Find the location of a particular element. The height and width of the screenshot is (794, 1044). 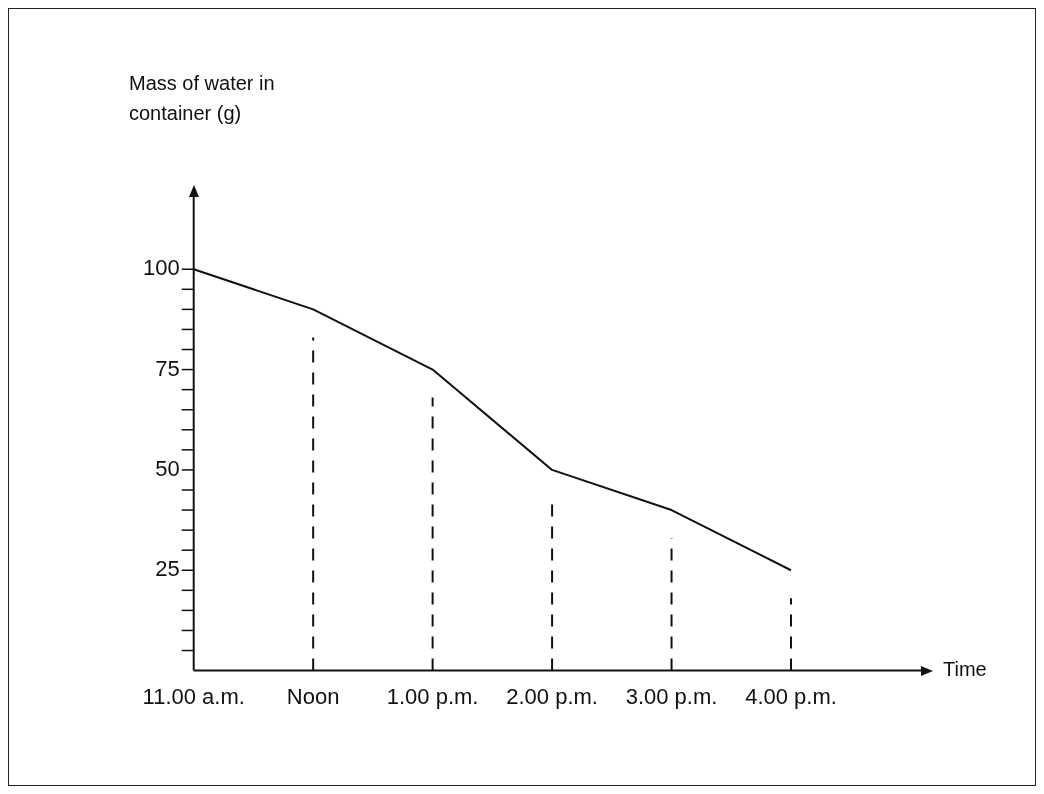

y-axis-title: Mass of water in container (g) is located at coordinates (202, 97).